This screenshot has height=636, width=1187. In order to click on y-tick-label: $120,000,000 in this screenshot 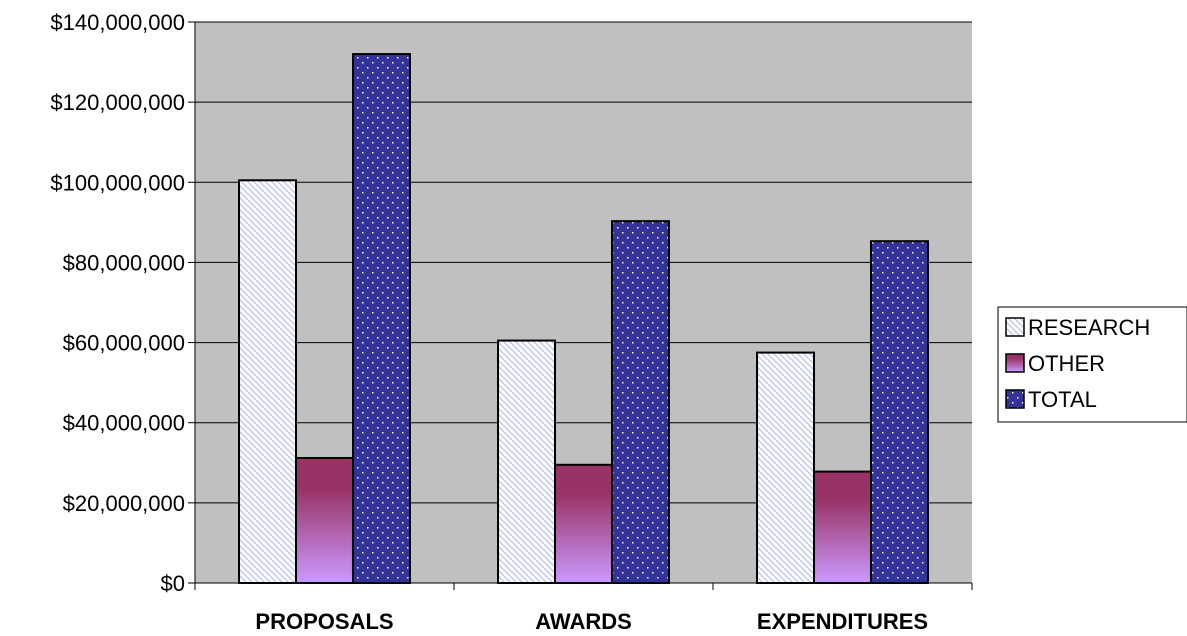, I will do `click(117, 102)`.